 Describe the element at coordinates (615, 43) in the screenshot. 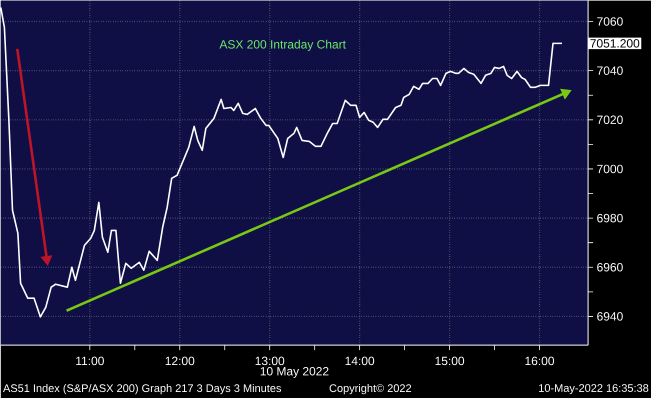

I see `text: 7051.200` at that location.